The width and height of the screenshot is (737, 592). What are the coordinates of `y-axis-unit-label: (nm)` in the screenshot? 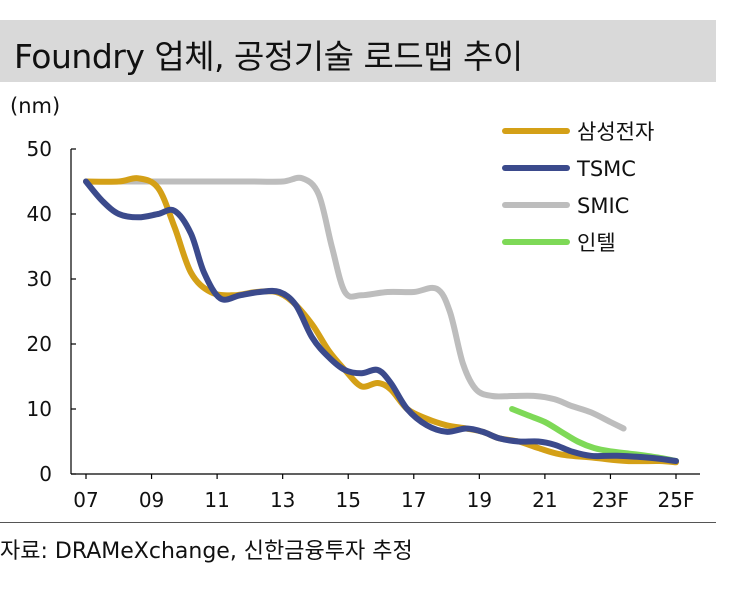 It's located at (35, 106).